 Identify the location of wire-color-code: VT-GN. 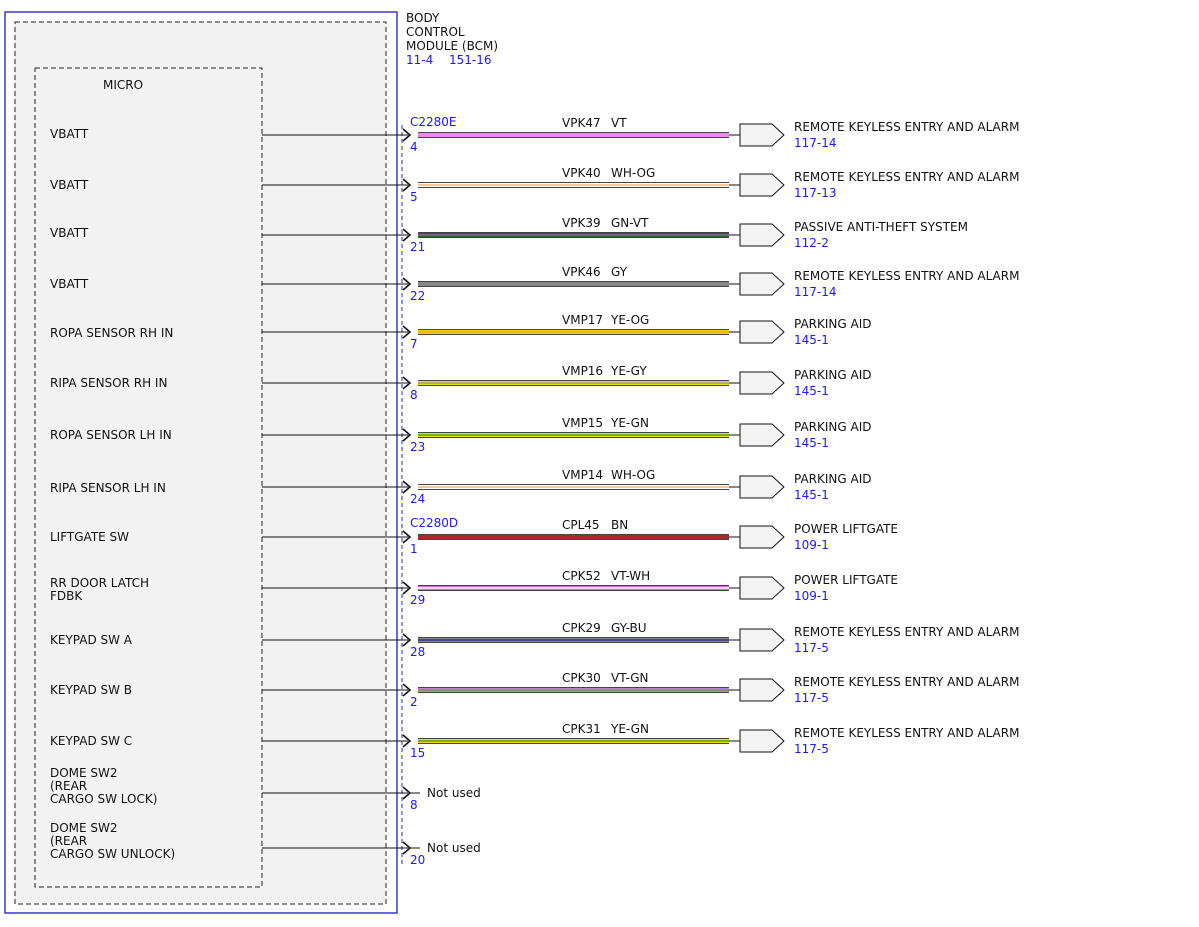
(629, 678).